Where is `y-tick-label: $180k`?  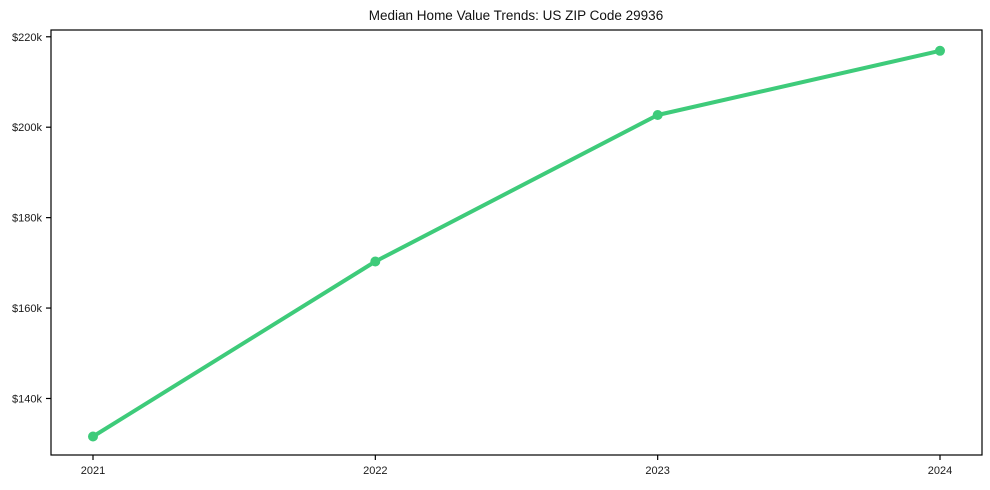 y-tick-label: $180k is located at coordinates (27, 219).